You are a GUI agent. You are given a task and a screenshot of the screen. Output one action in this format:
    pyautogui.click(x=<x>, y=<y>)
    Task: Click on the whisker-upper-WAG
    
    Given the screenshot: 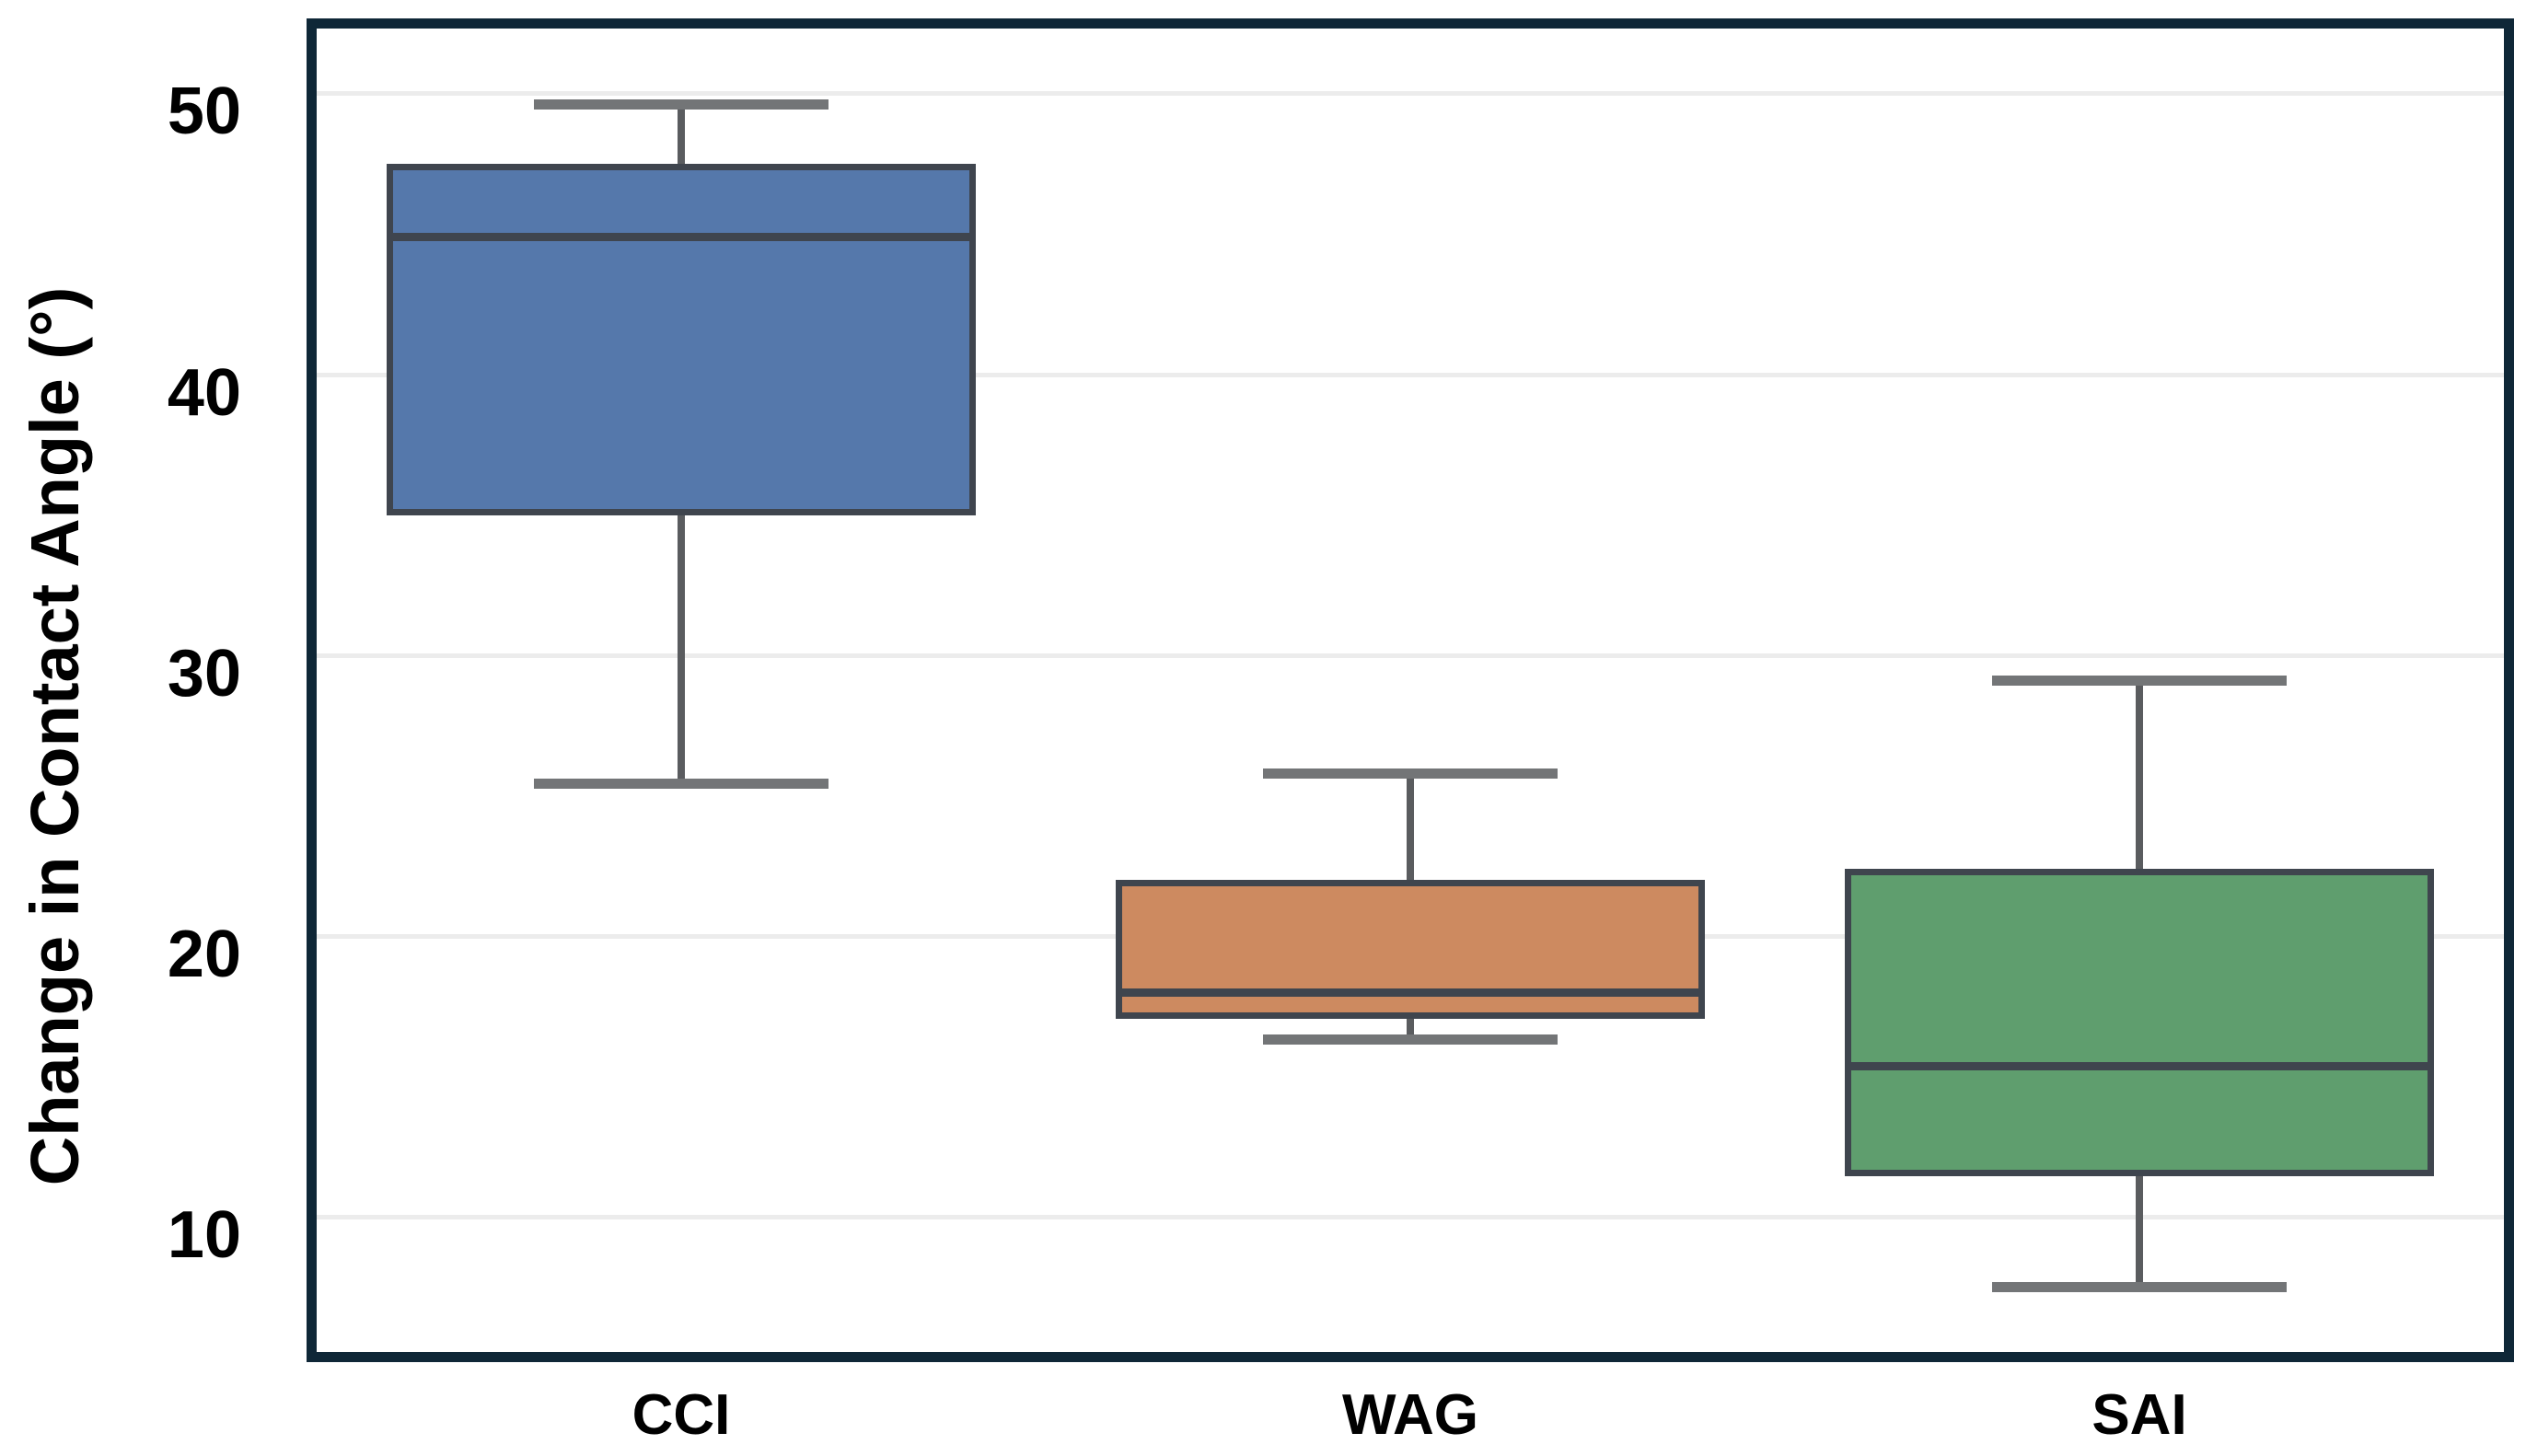 What is the action you would take?
    pyautogui.click(x=1410, y=828)
    